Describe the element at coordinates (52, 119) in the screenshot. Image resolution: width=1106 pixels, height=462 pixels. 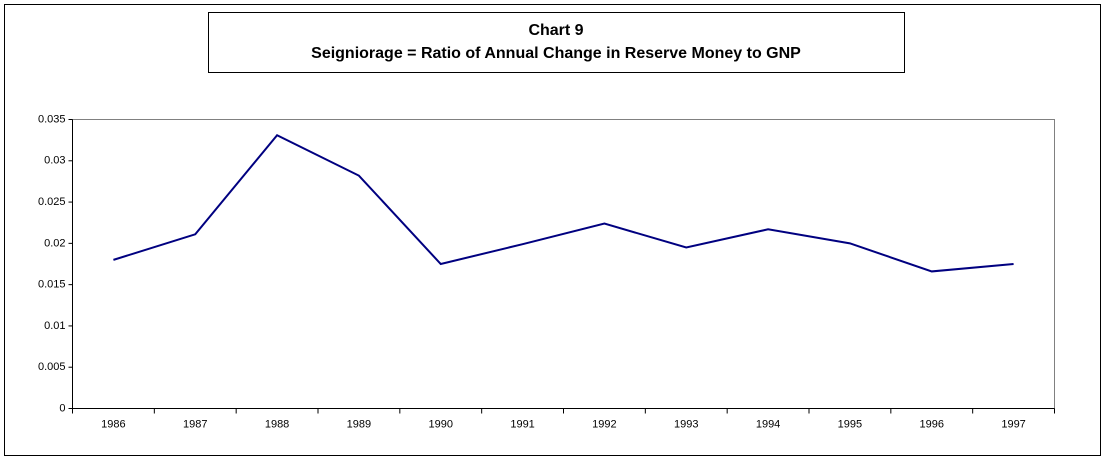
I see `y-tick-label: 0.035` at that location.